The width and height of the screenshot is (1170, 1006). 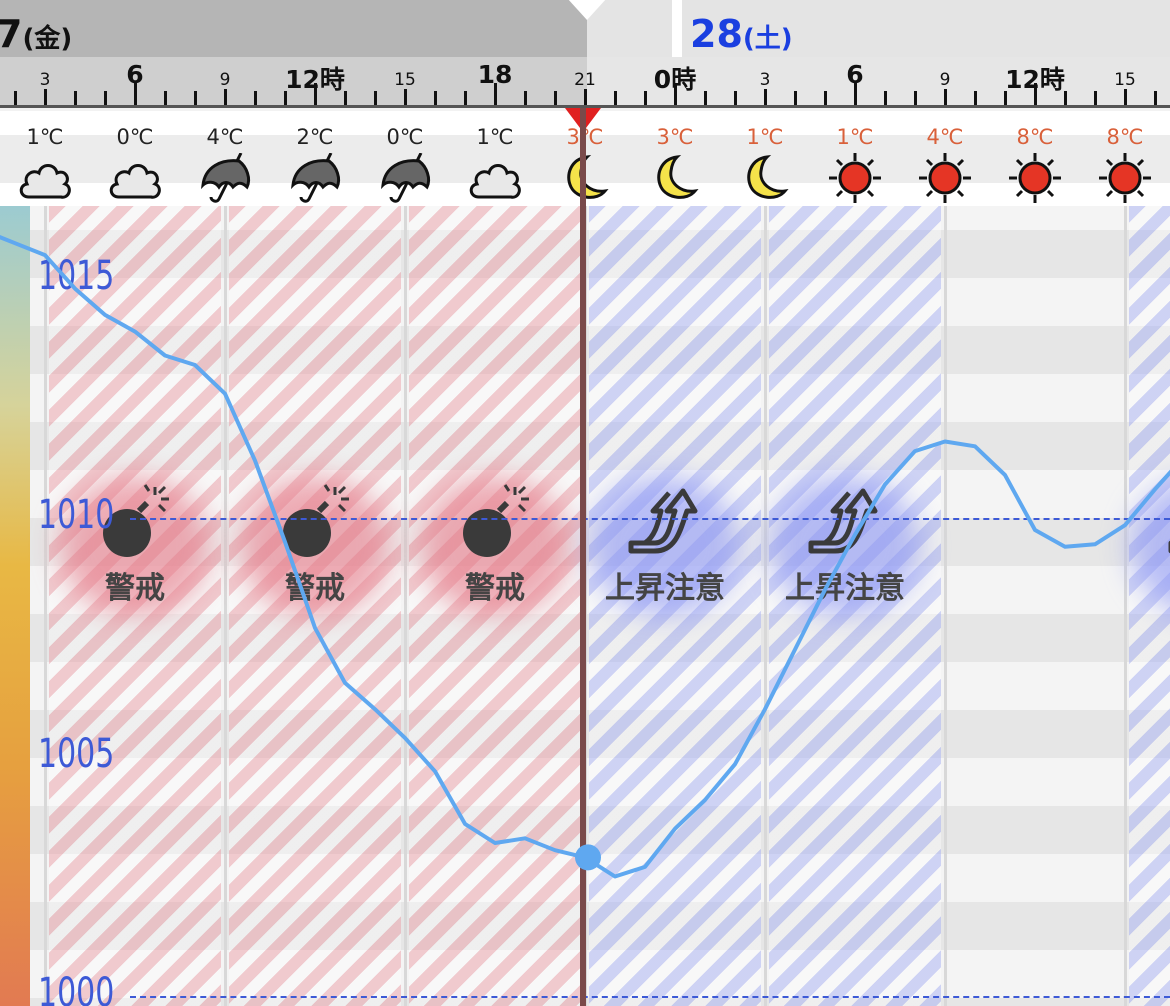 I want to click on day-header-past, so click(x=293, y=28).